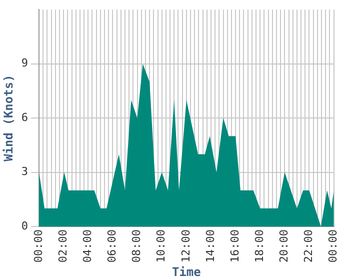  I want to click on y-tick-label: 6, so click(24, 117).